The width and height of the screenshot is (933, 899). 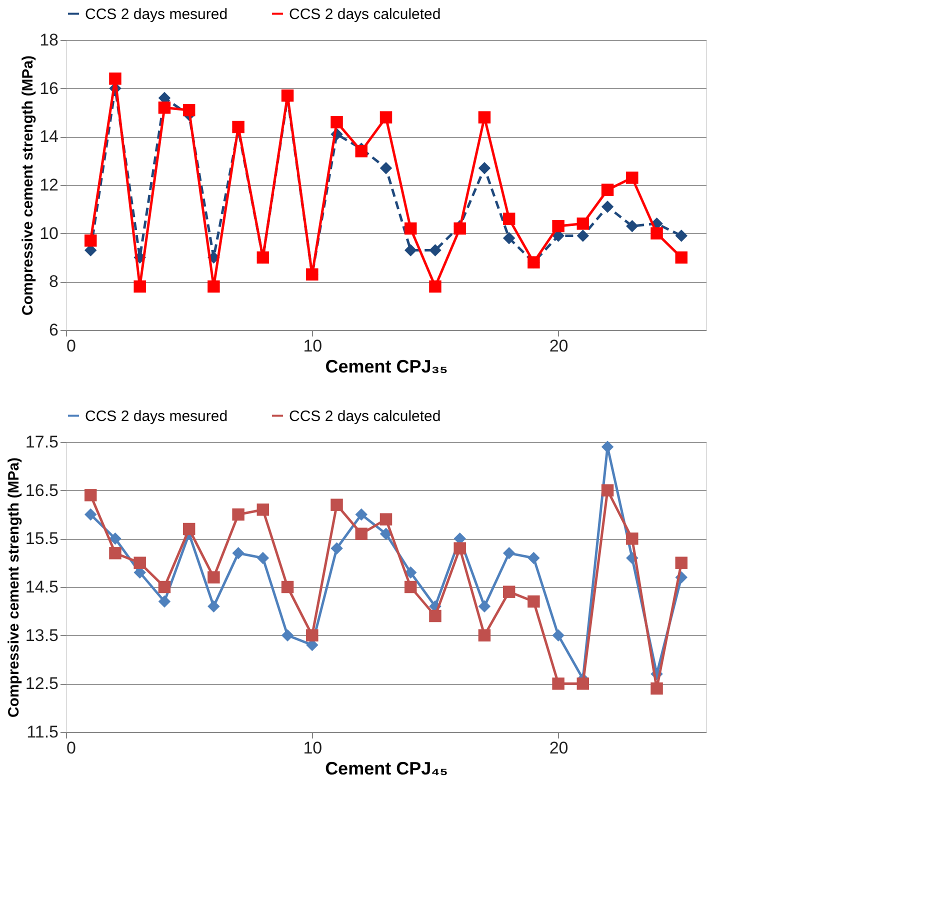 What do you see at coordinates (386, 768) in the screenshot?
I see `x-axis-title: Cement CPJ₄₅` at bounding box center [386, 768].